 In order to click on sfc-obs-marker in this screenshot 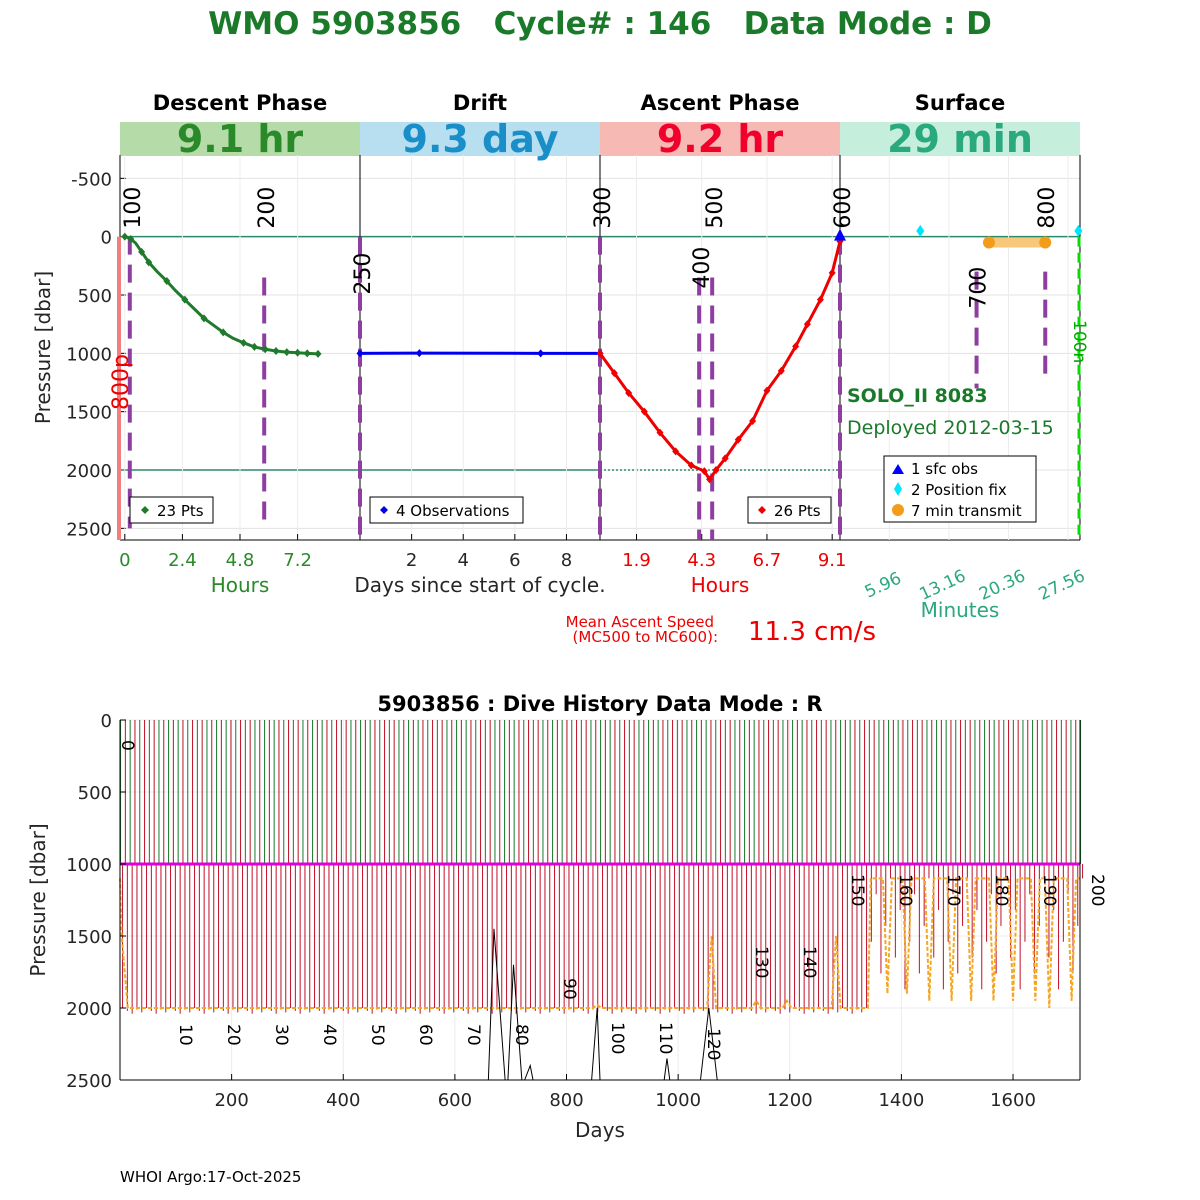, I will do `click(840, 234)`.